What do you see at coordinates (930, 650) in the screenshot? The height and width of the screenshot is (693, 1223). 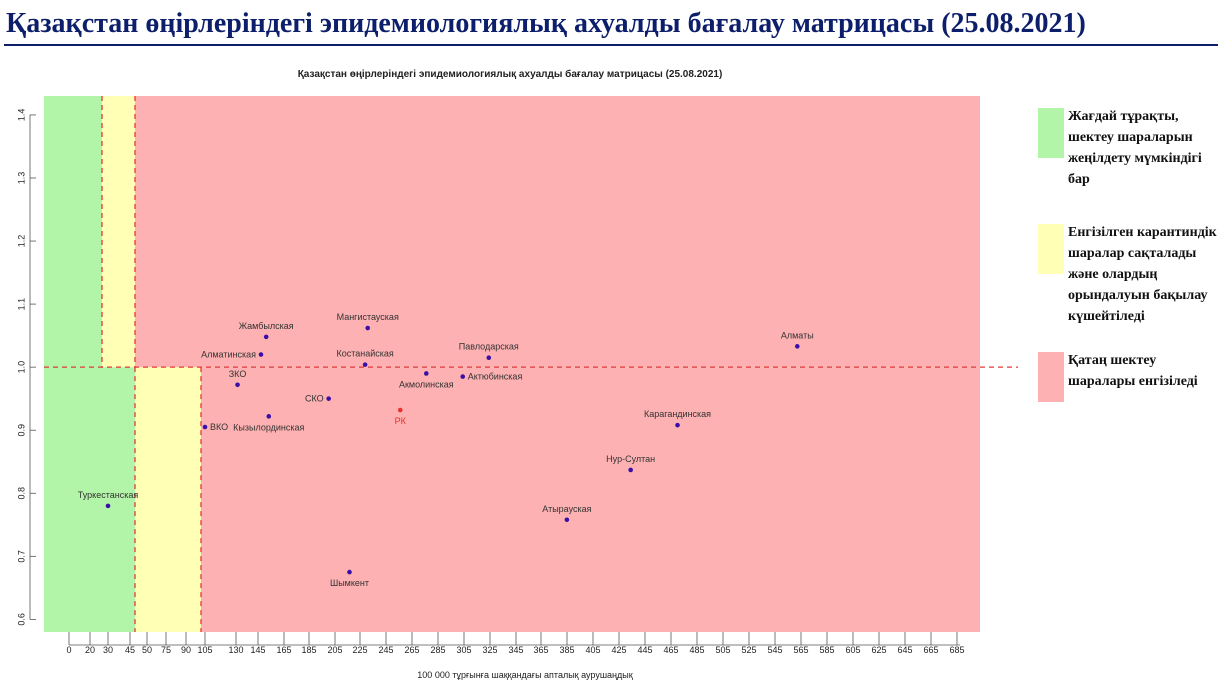 I see `x-tick-label: 665` at bounding box center [930, 650].